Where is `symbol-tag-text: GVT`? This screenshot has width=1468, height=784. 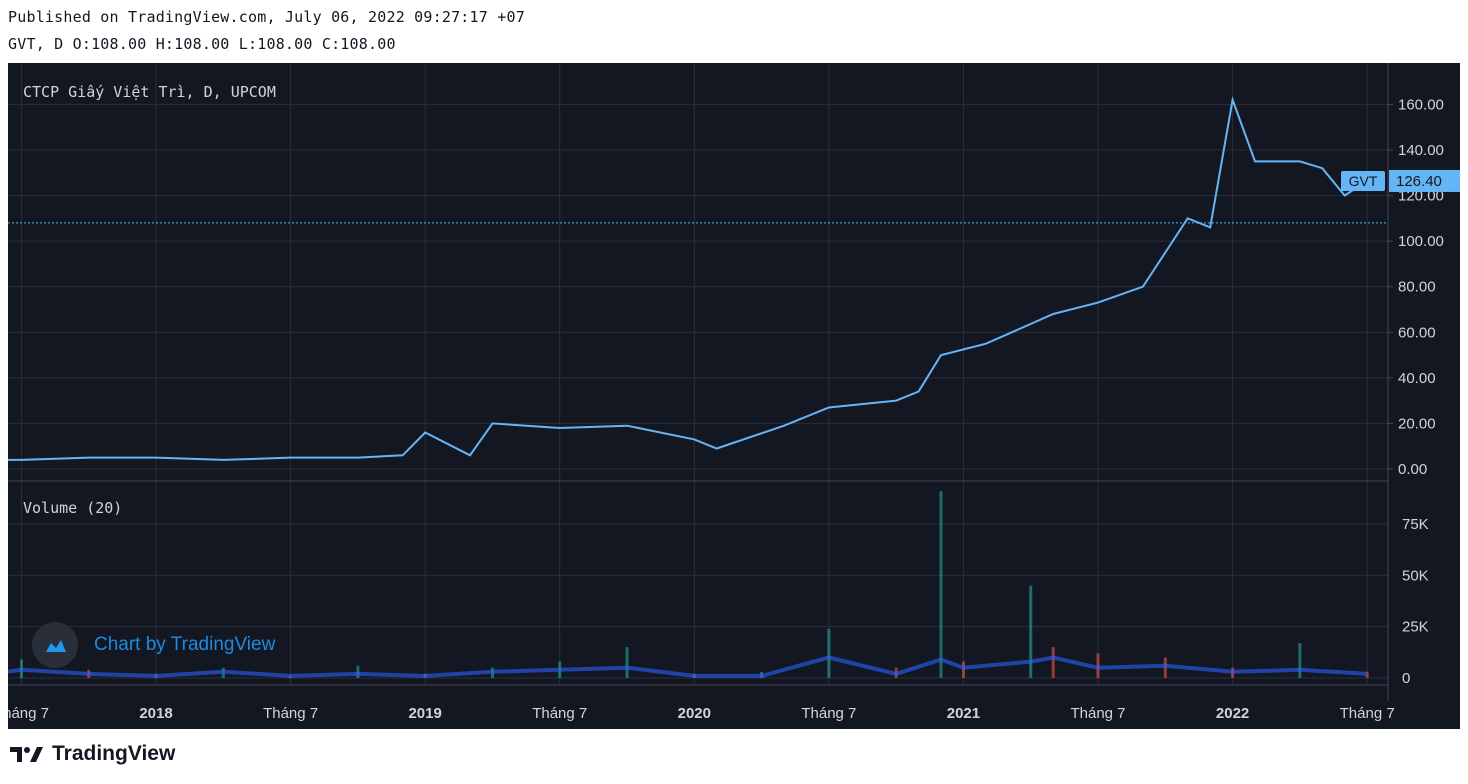
symbol-tag-text: GVT is located at coordinates (1363, 181).